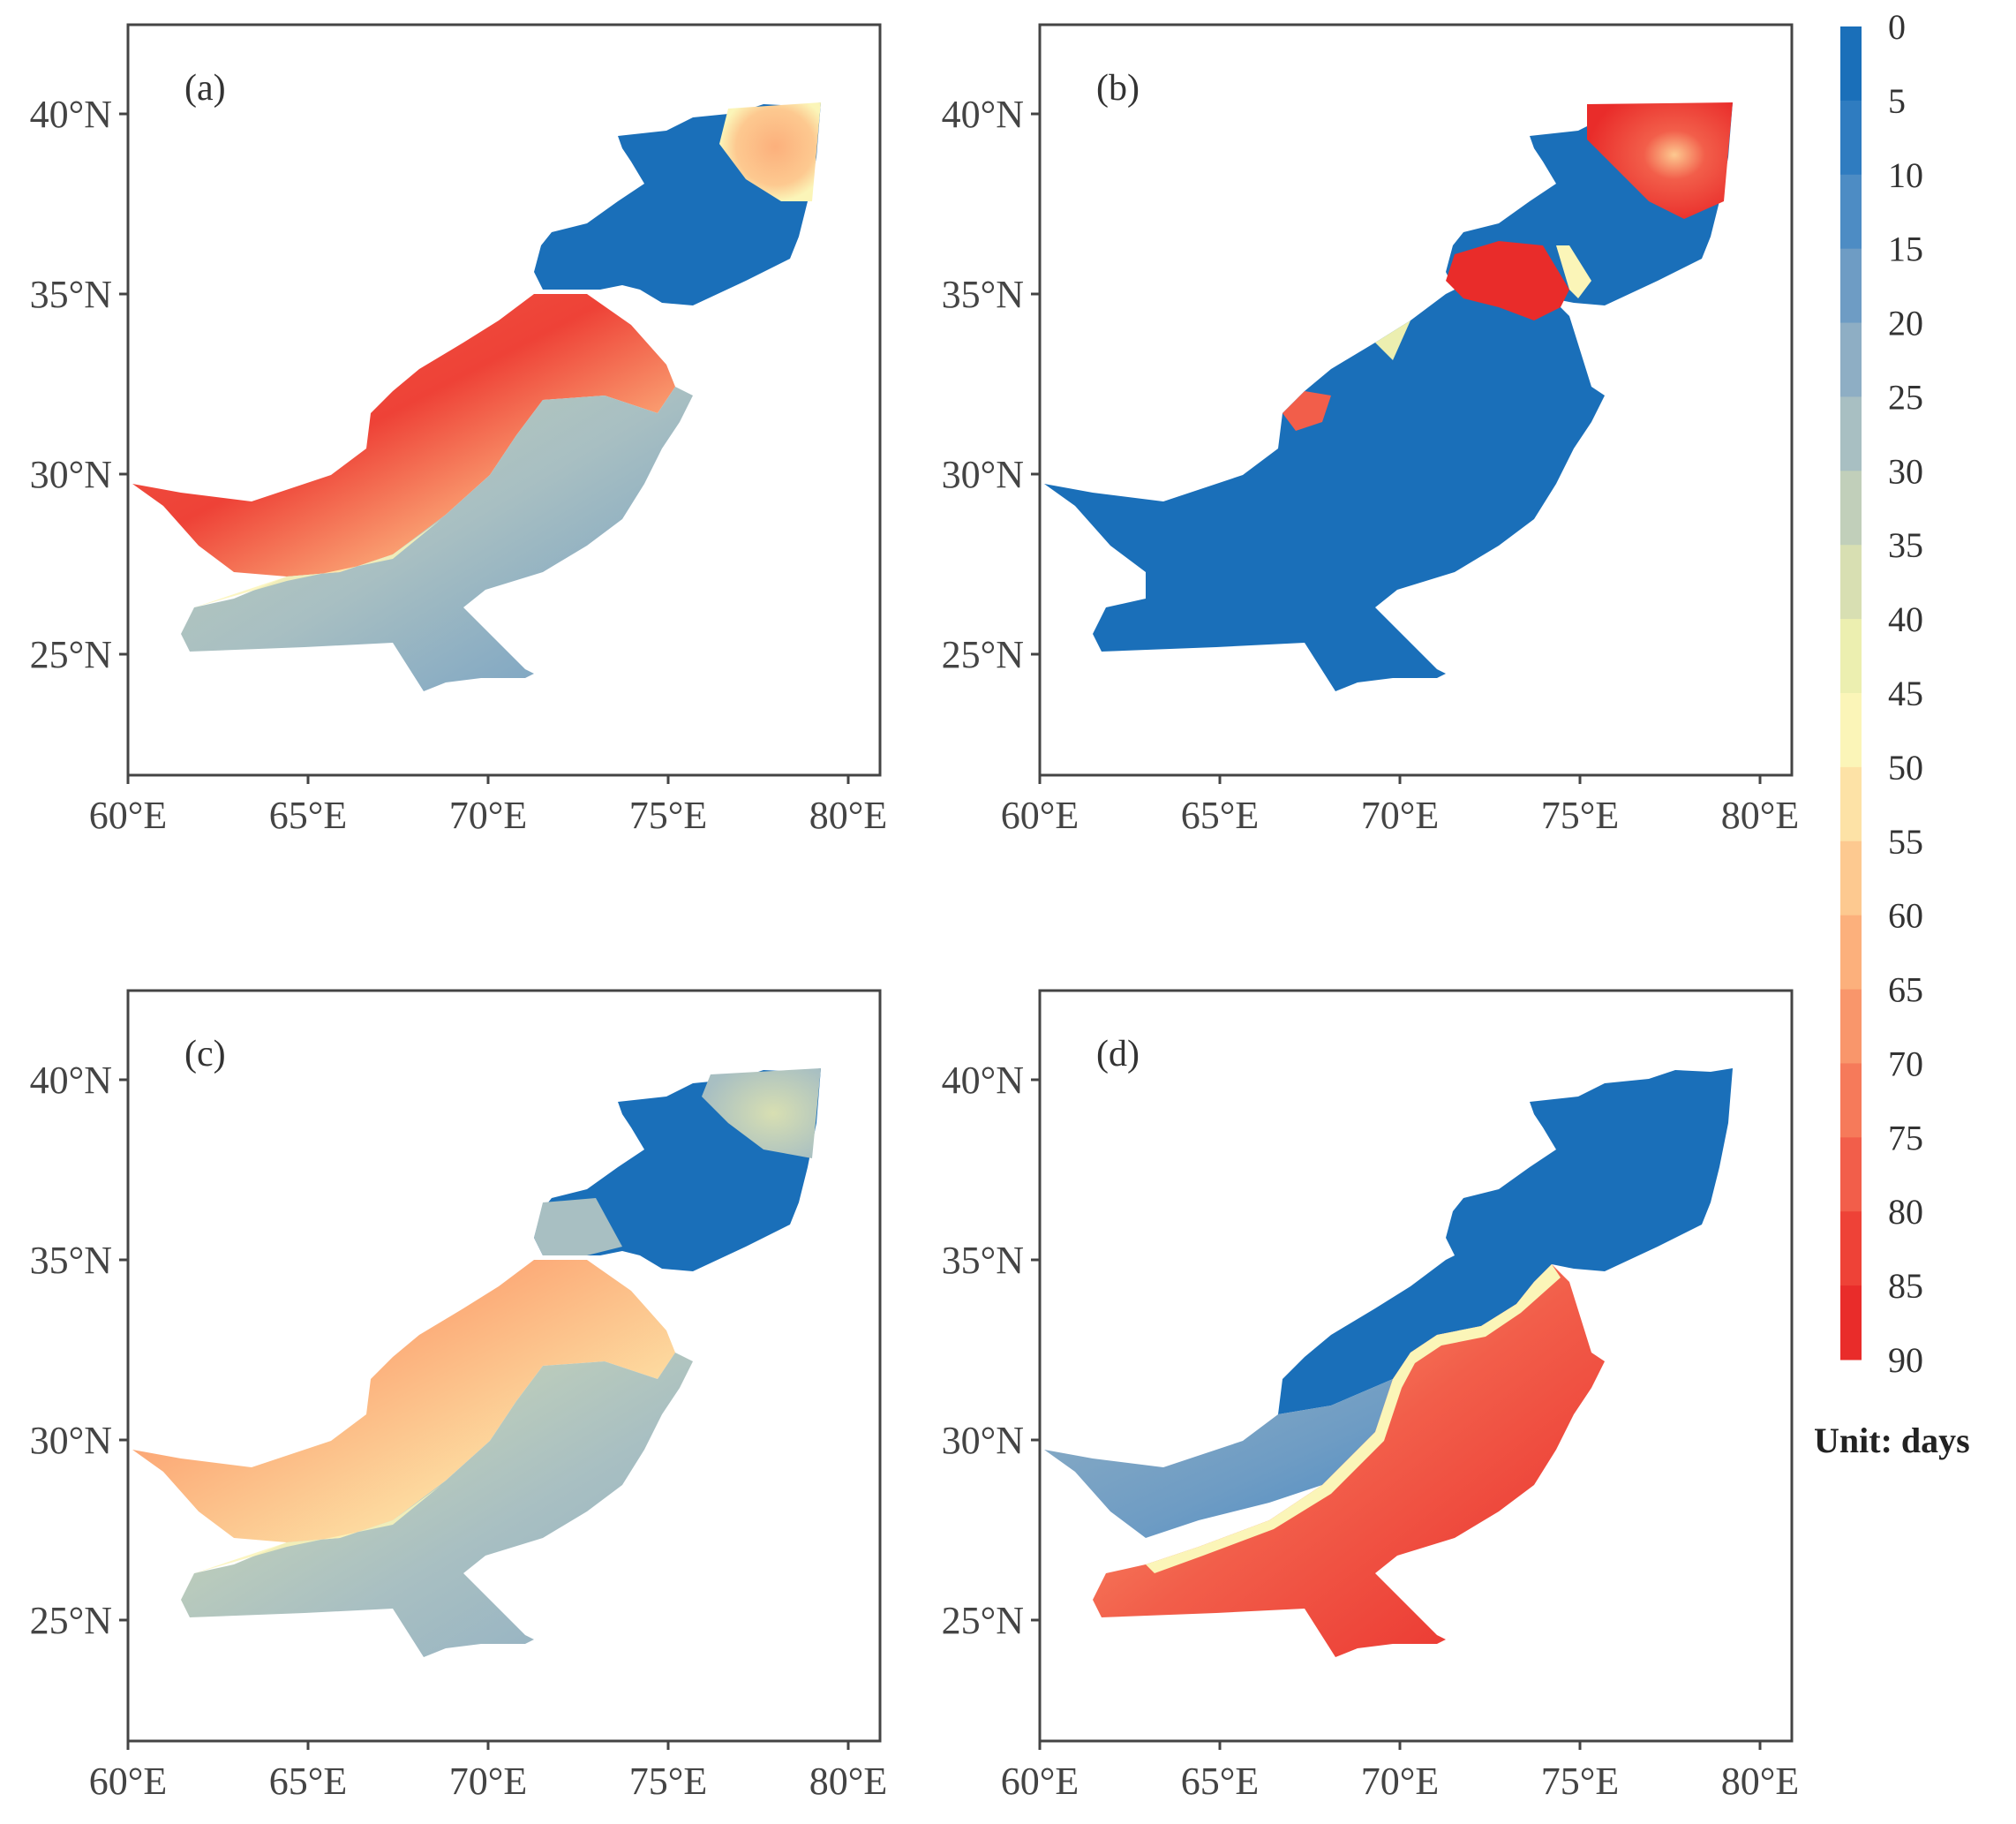  Describe the element at coordinates (1881, 693) in the screenshot. I see `colorbar: 0 5 10 15 20 25 30 35 40 45 50 55 60 65 70 75 80 85 90` at that location.